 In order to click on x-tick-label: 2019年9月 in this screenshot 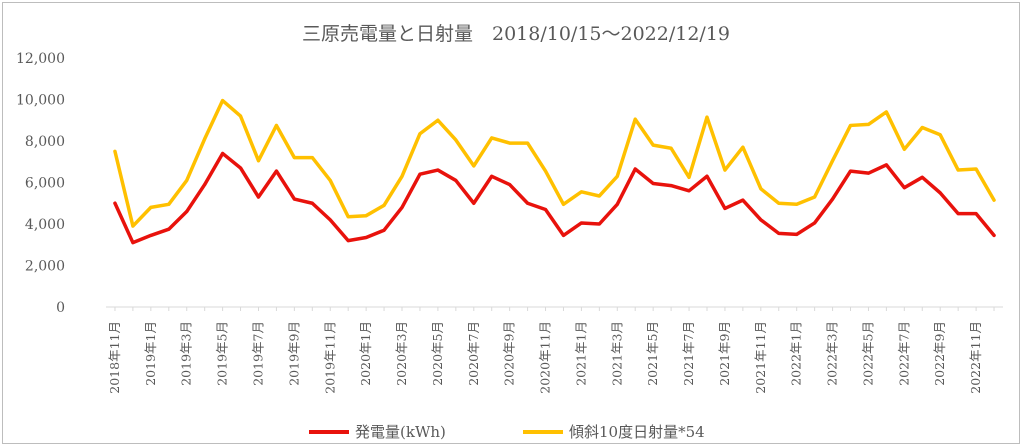, I will do `click(293, 353)`.